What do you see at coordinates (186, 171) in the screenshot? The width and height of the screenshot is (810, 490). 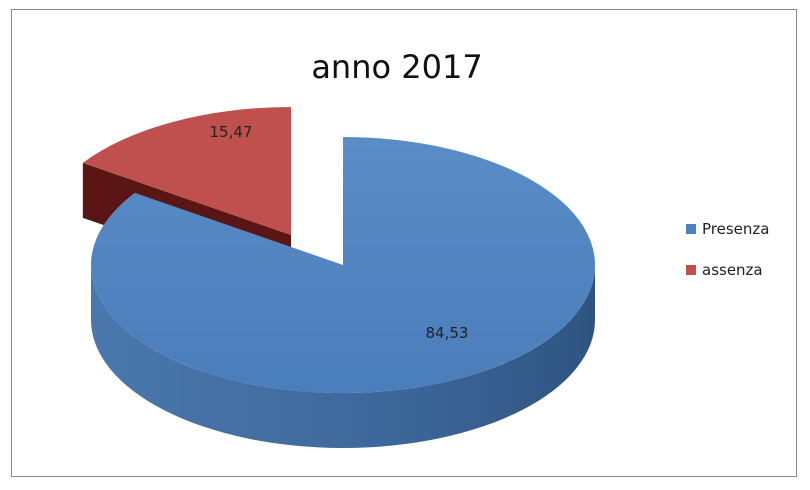 I see `slice-top-assenza` at bounding box center [186, 171].